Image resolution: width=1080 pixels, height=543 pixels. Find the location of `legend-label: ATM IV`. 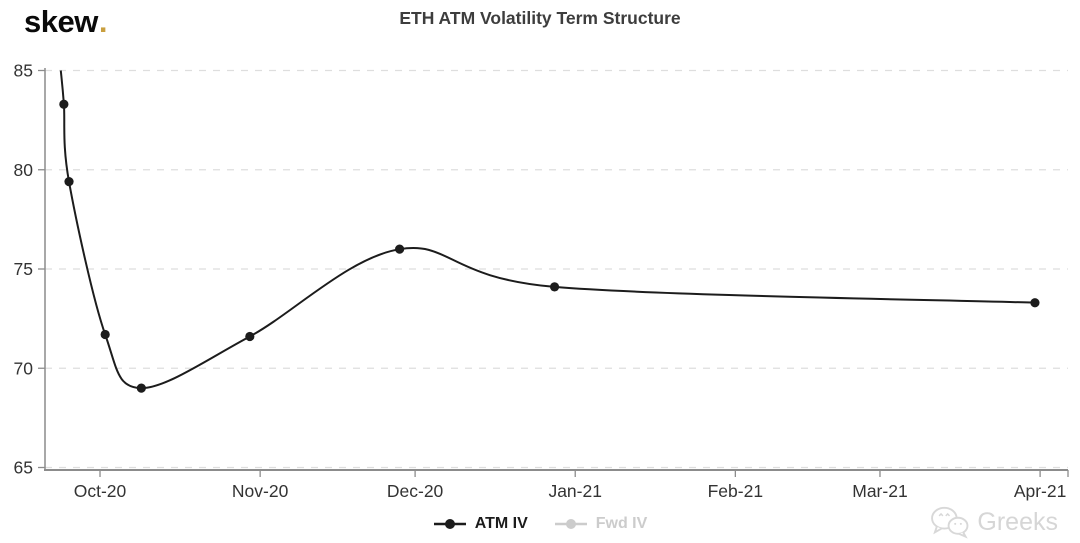

legend-label: ATM IV is located at coordinates (501, 523).